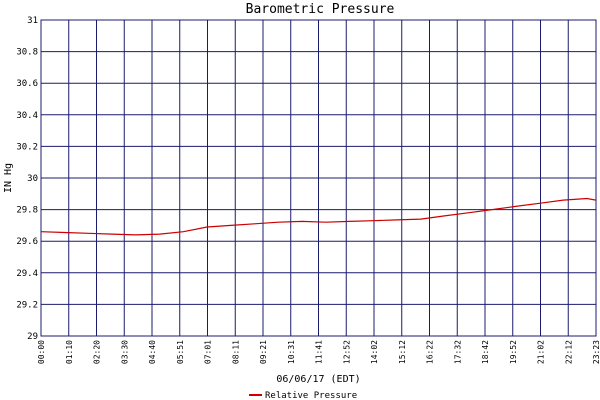 The width and height of the screenshot is (600, 400). What do you see at coordinates (124, 352) in the screenshot?
I see `x-tick-label: 03:30` at bounding box center [124, 352].